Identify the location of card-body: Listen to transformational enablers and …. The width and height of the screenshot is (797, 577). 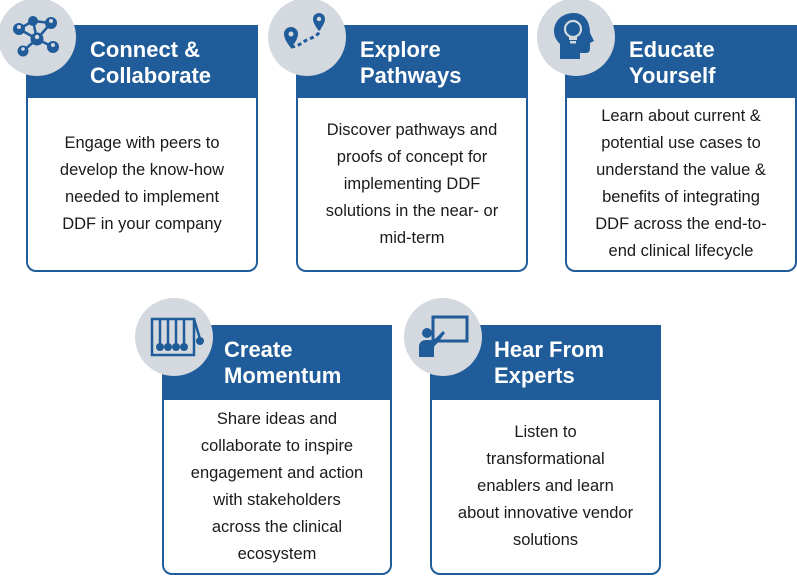
(545, 487).